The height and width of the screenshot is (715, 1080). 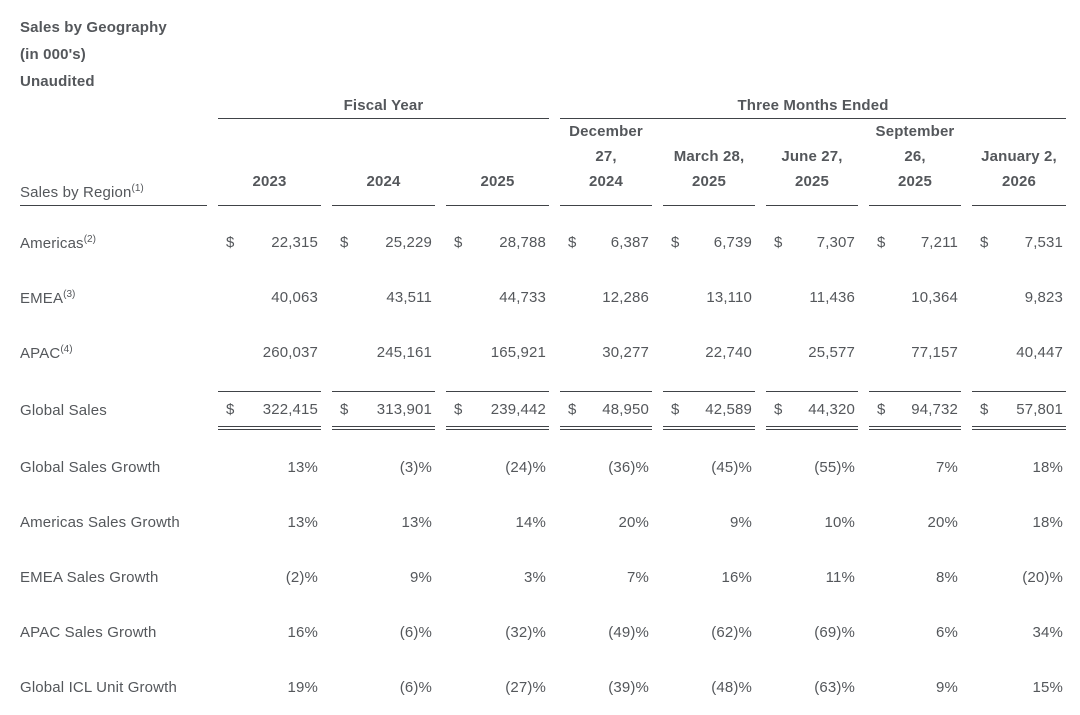 I want to click on value-cell: 25,577, so click(x=831, y=352).